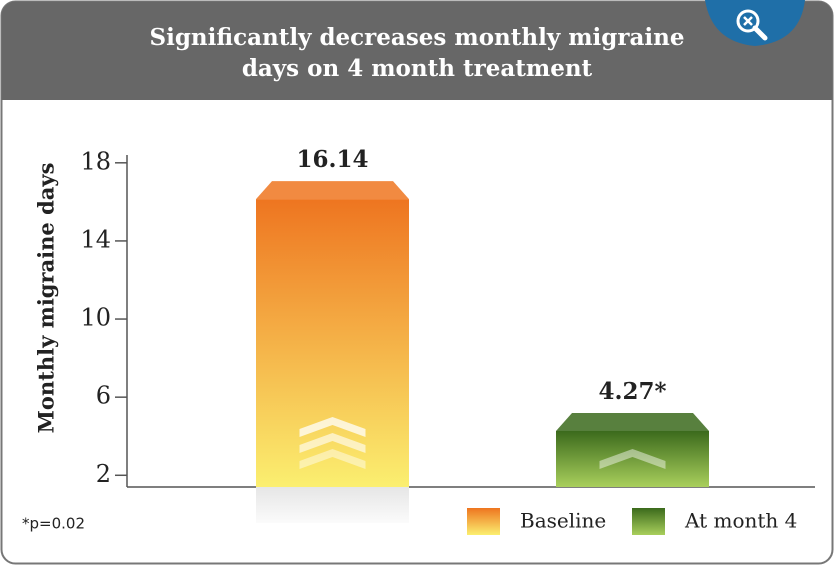 The width and height of the screenshot is (834, 565). What do you see at coordinates (95, 239) in the screenshot?
I see `y-tick-label: 14` at bounding box center [95, 239].